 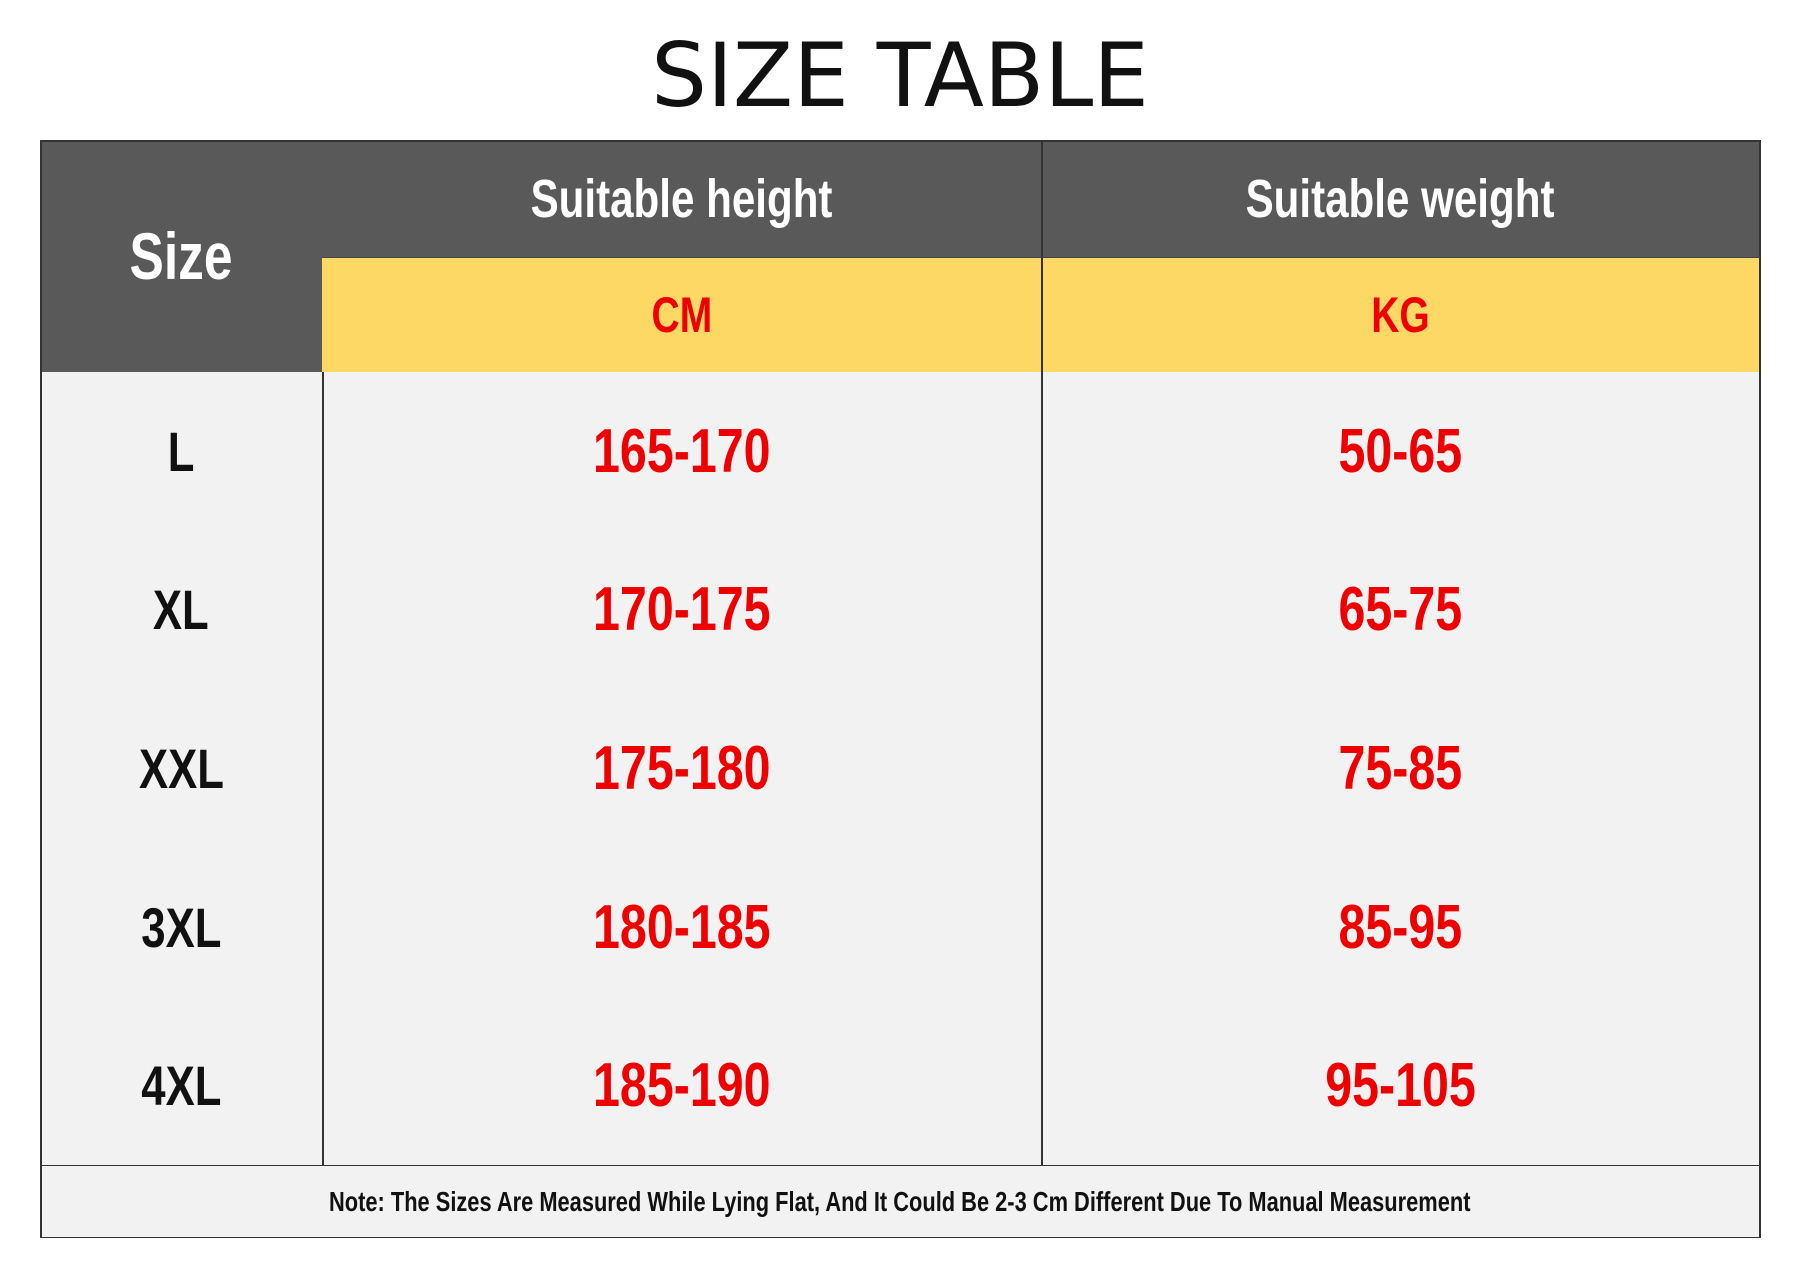 I want to click on unit-cell: CM, so click(x=681, y=314).